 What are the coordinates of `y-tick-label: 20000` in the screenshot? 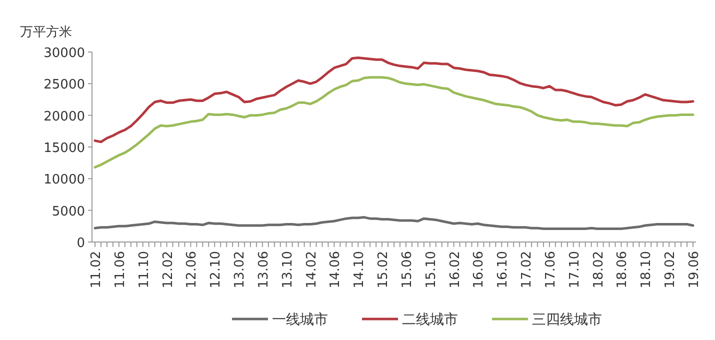 It's located at (64, 116).